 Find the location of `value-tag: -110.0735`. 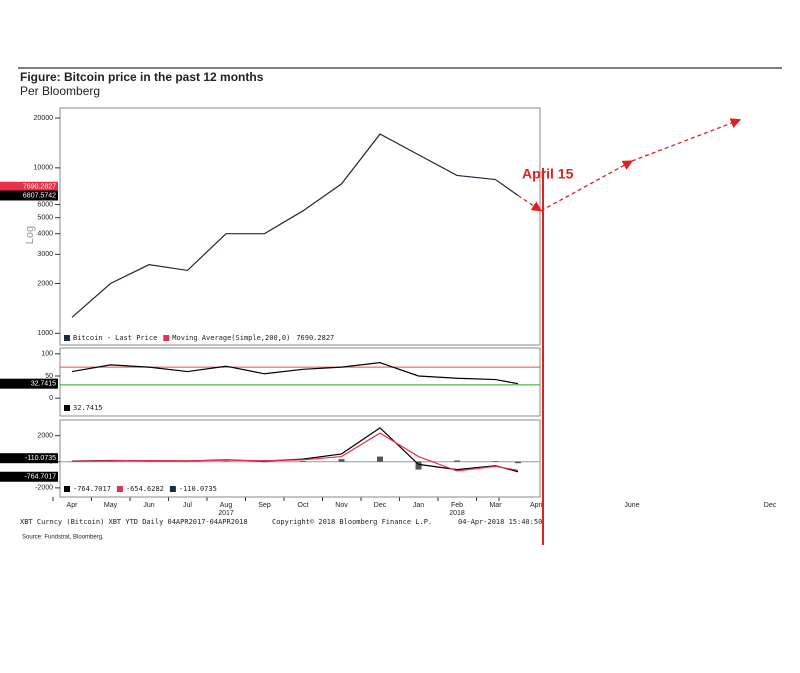

value-tag: -110.0735 is located at coordinates (40, 458).